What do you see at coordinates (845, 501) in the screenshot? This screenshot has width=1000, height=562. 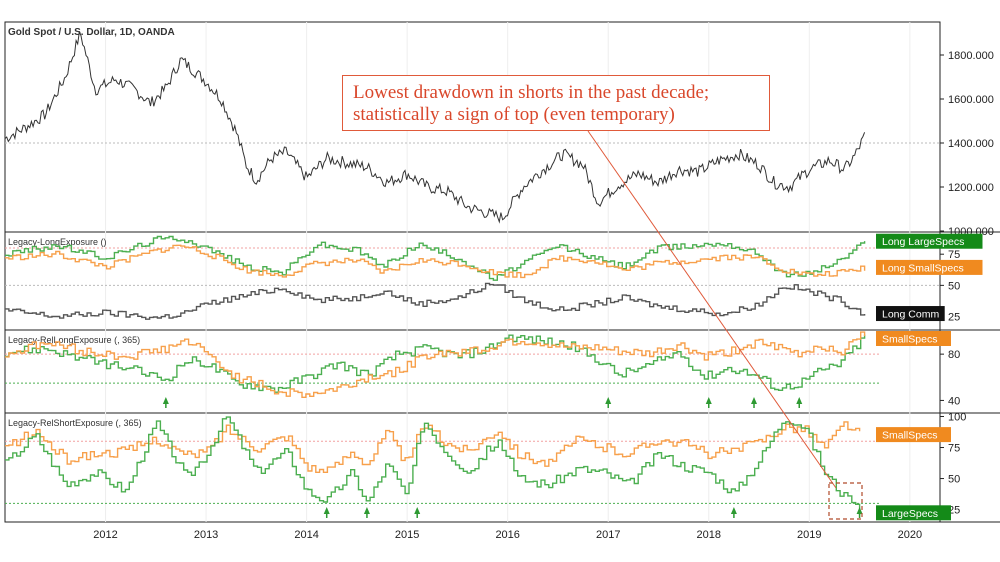 I see `highlight-box` at bounding box center [845, 501].